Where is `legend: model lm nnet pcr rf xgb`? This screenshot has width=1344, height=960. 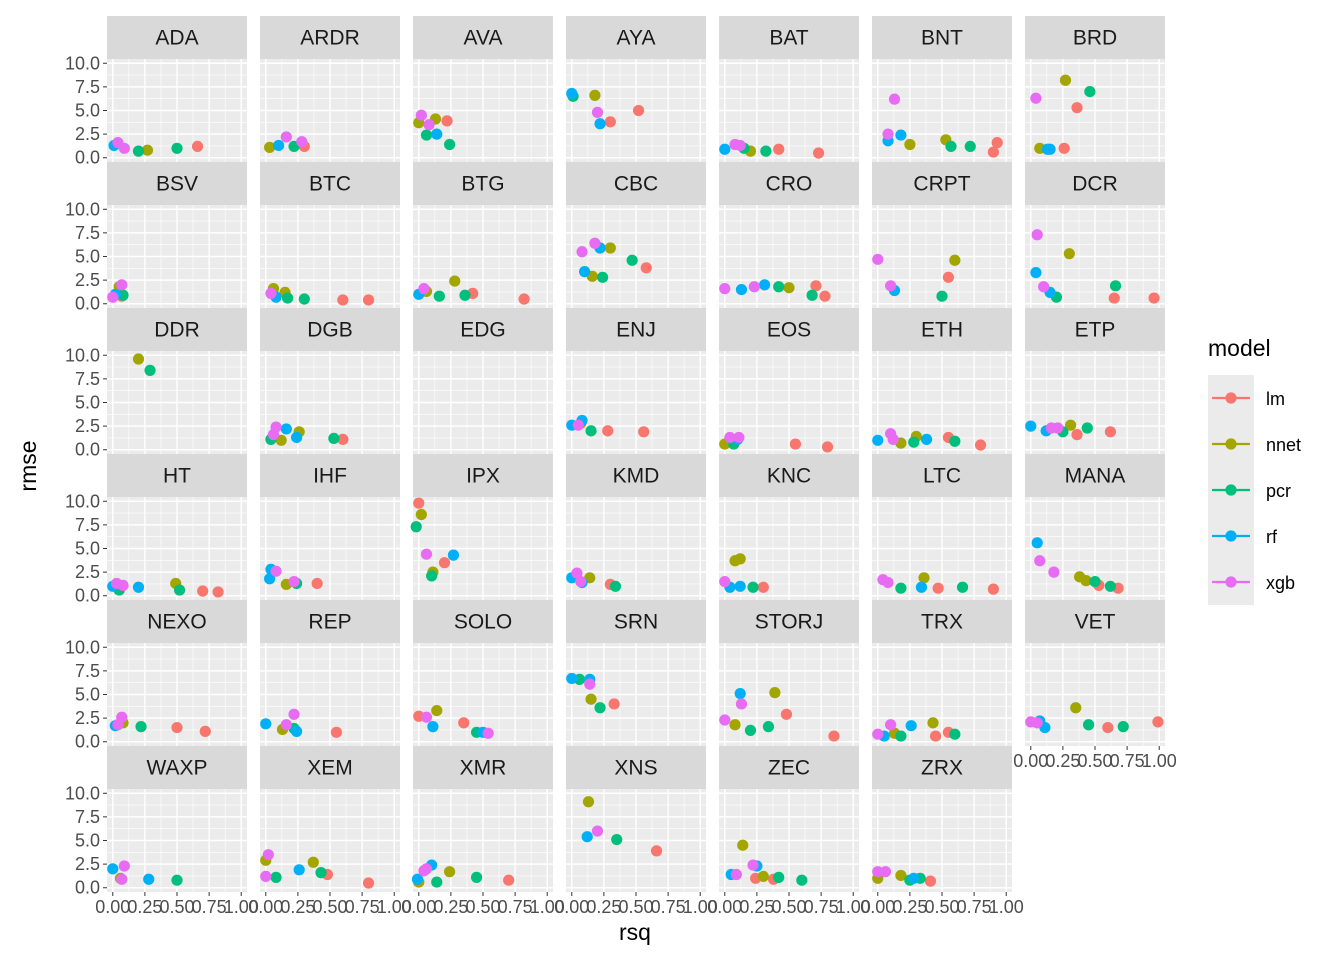
legend: model lm nnet pcr rf xgb is located at coordinates (1254, 470).